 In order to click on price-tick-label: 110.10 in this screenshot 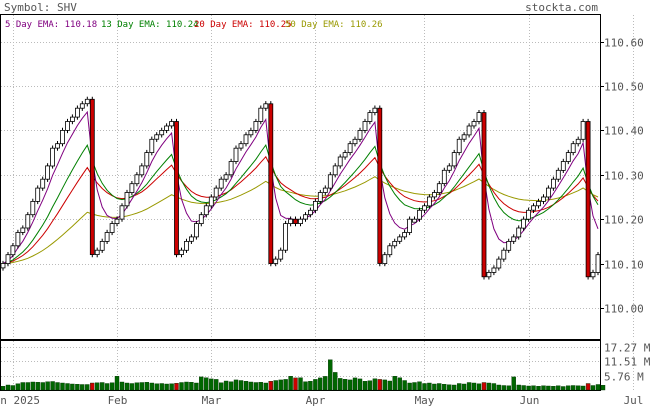, I will do `click(624, 265)`.